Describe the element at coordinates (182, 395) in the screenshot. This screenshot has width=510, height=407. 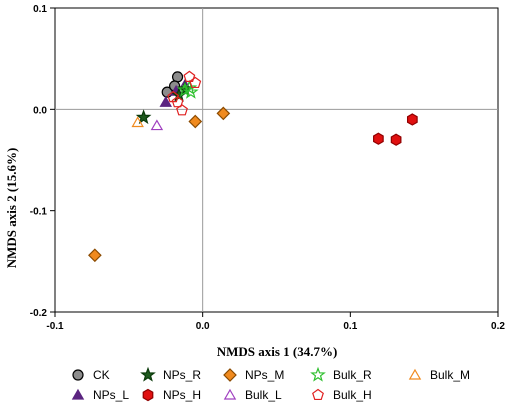
I see `legend-label: NPs_H` at that location.